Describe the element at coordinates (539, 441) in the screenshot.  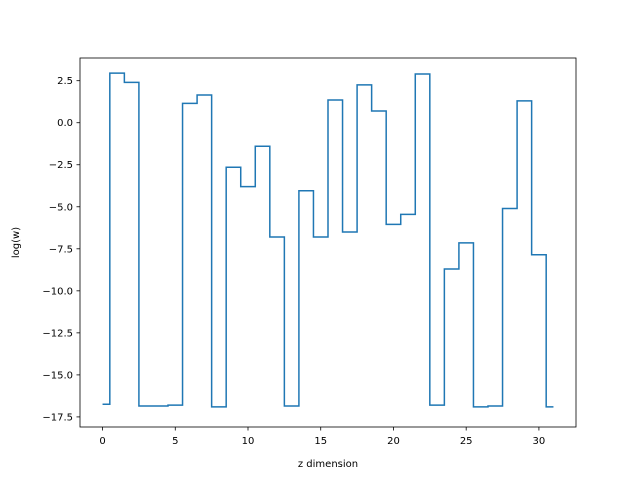
I see `x-tick-label: 30` at that location.